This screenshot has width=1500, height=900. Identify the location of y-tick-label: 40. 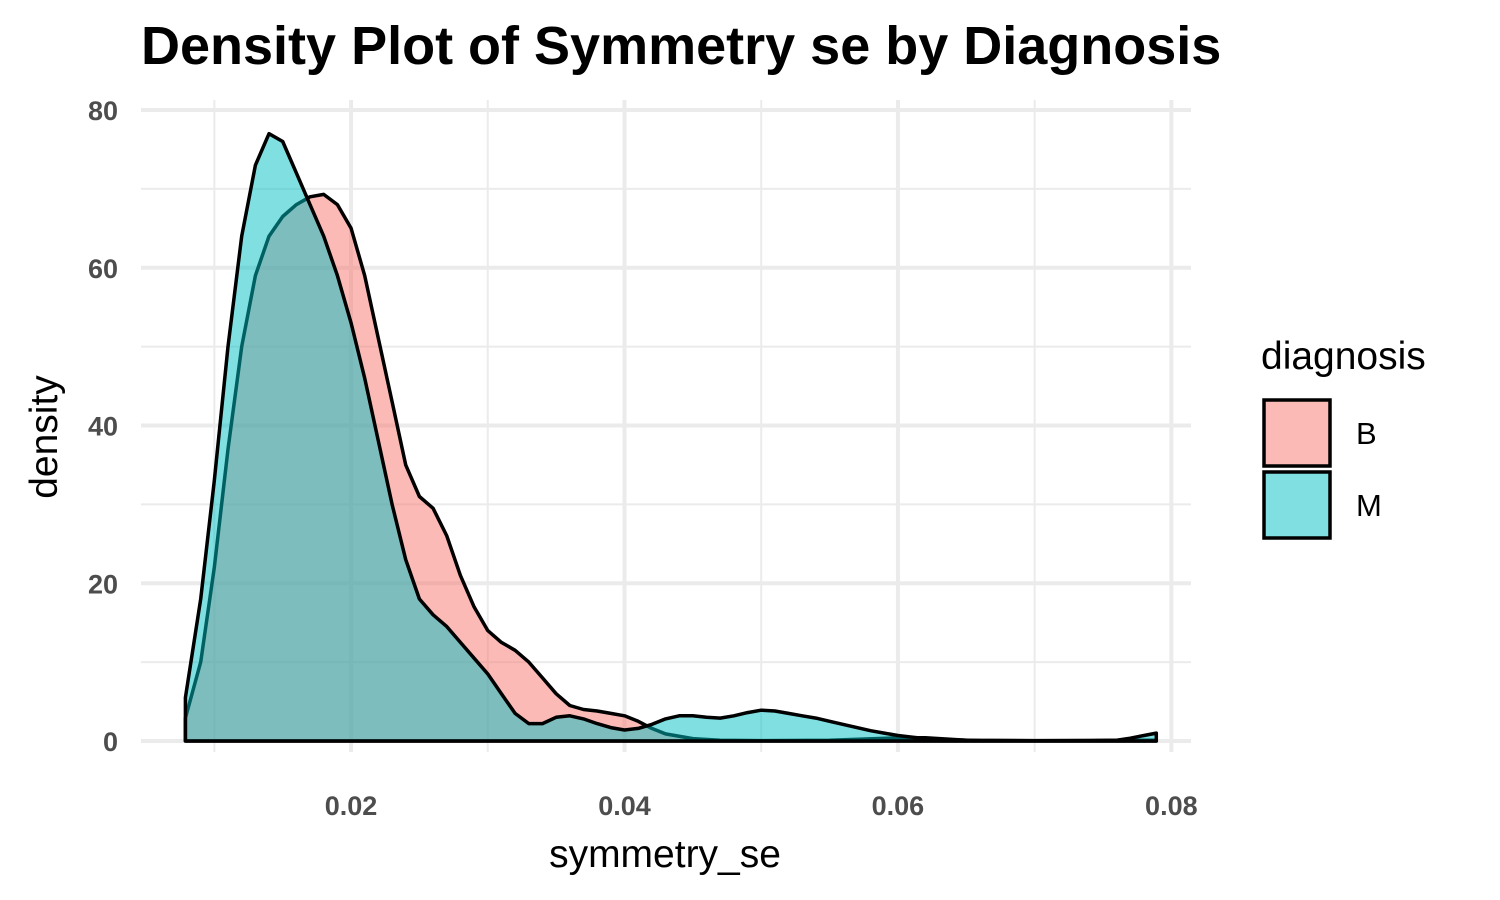
(103, 427).